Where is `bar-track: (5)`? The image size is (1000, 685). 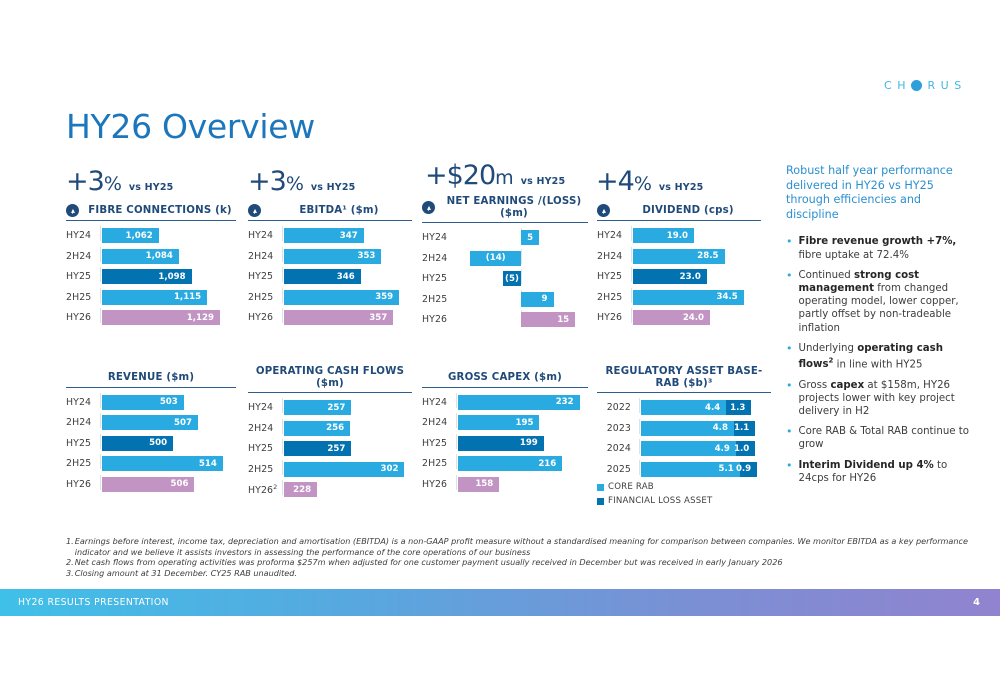
bar-track: (5) is located at coordinates (522, 278).